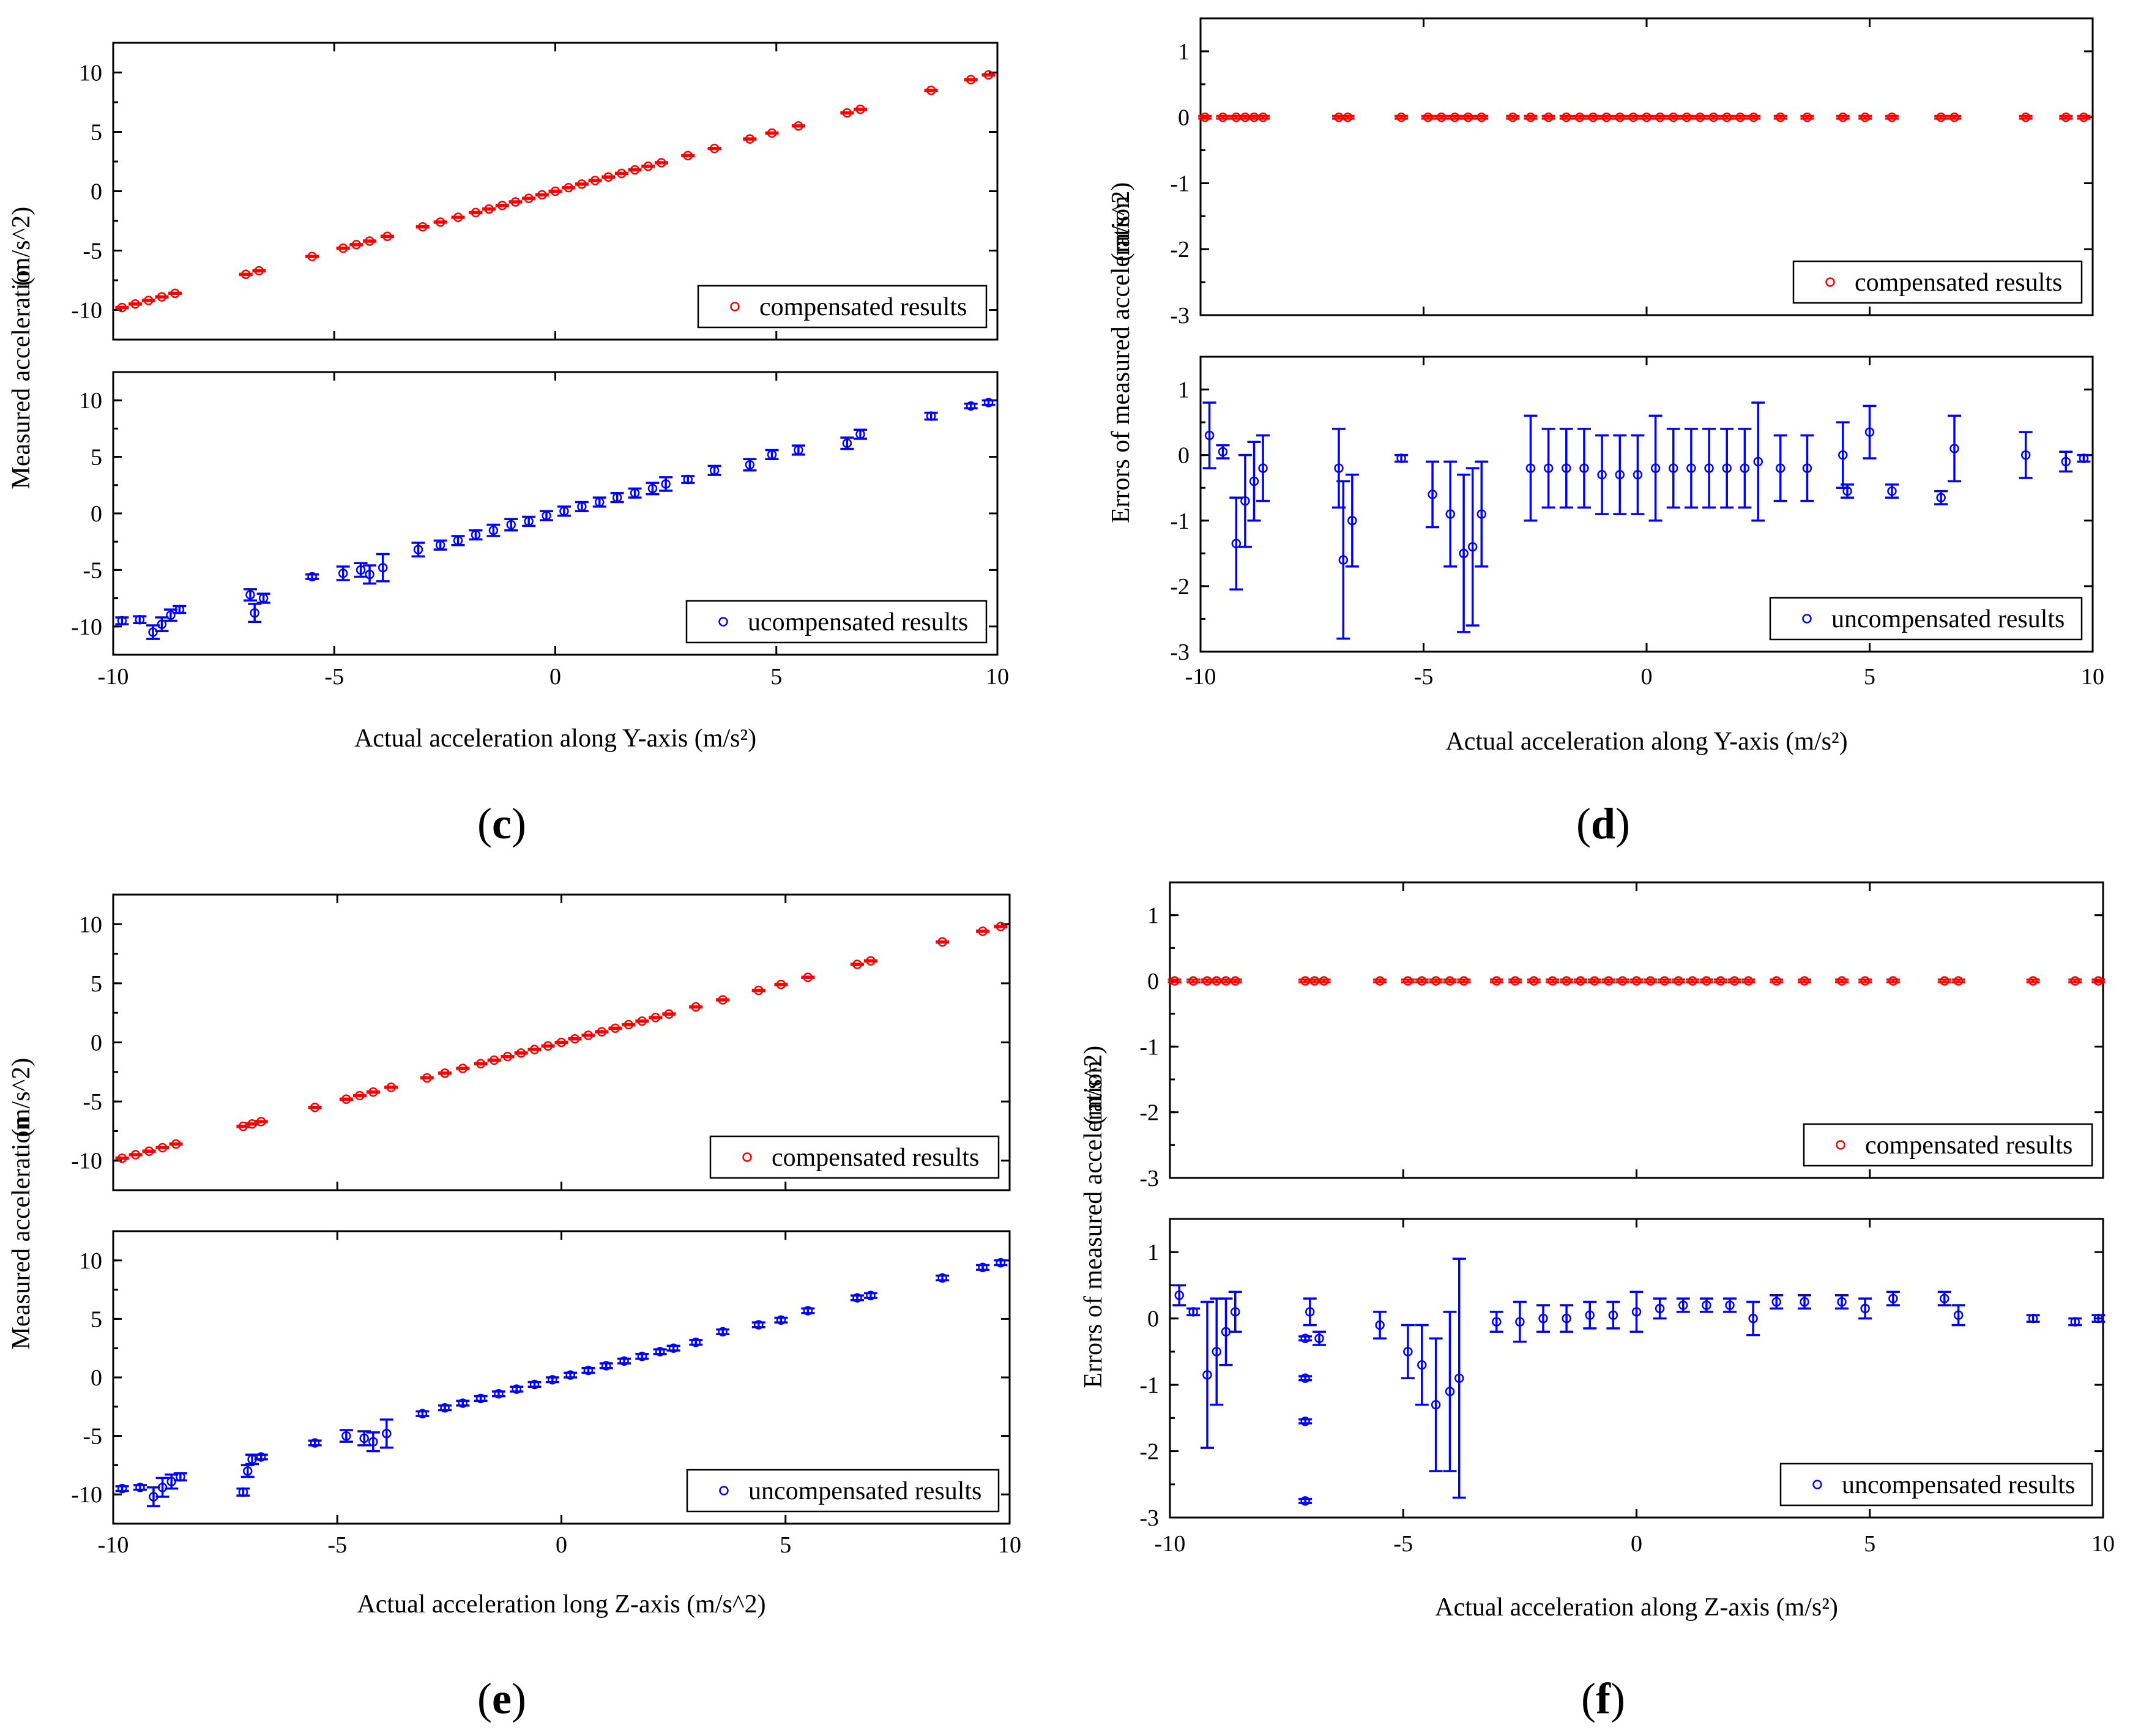  What do you see at coordinates (1958, 283) in the screenshot?
I see `legend-label: compensated results` at bounding box center [1958, 283].